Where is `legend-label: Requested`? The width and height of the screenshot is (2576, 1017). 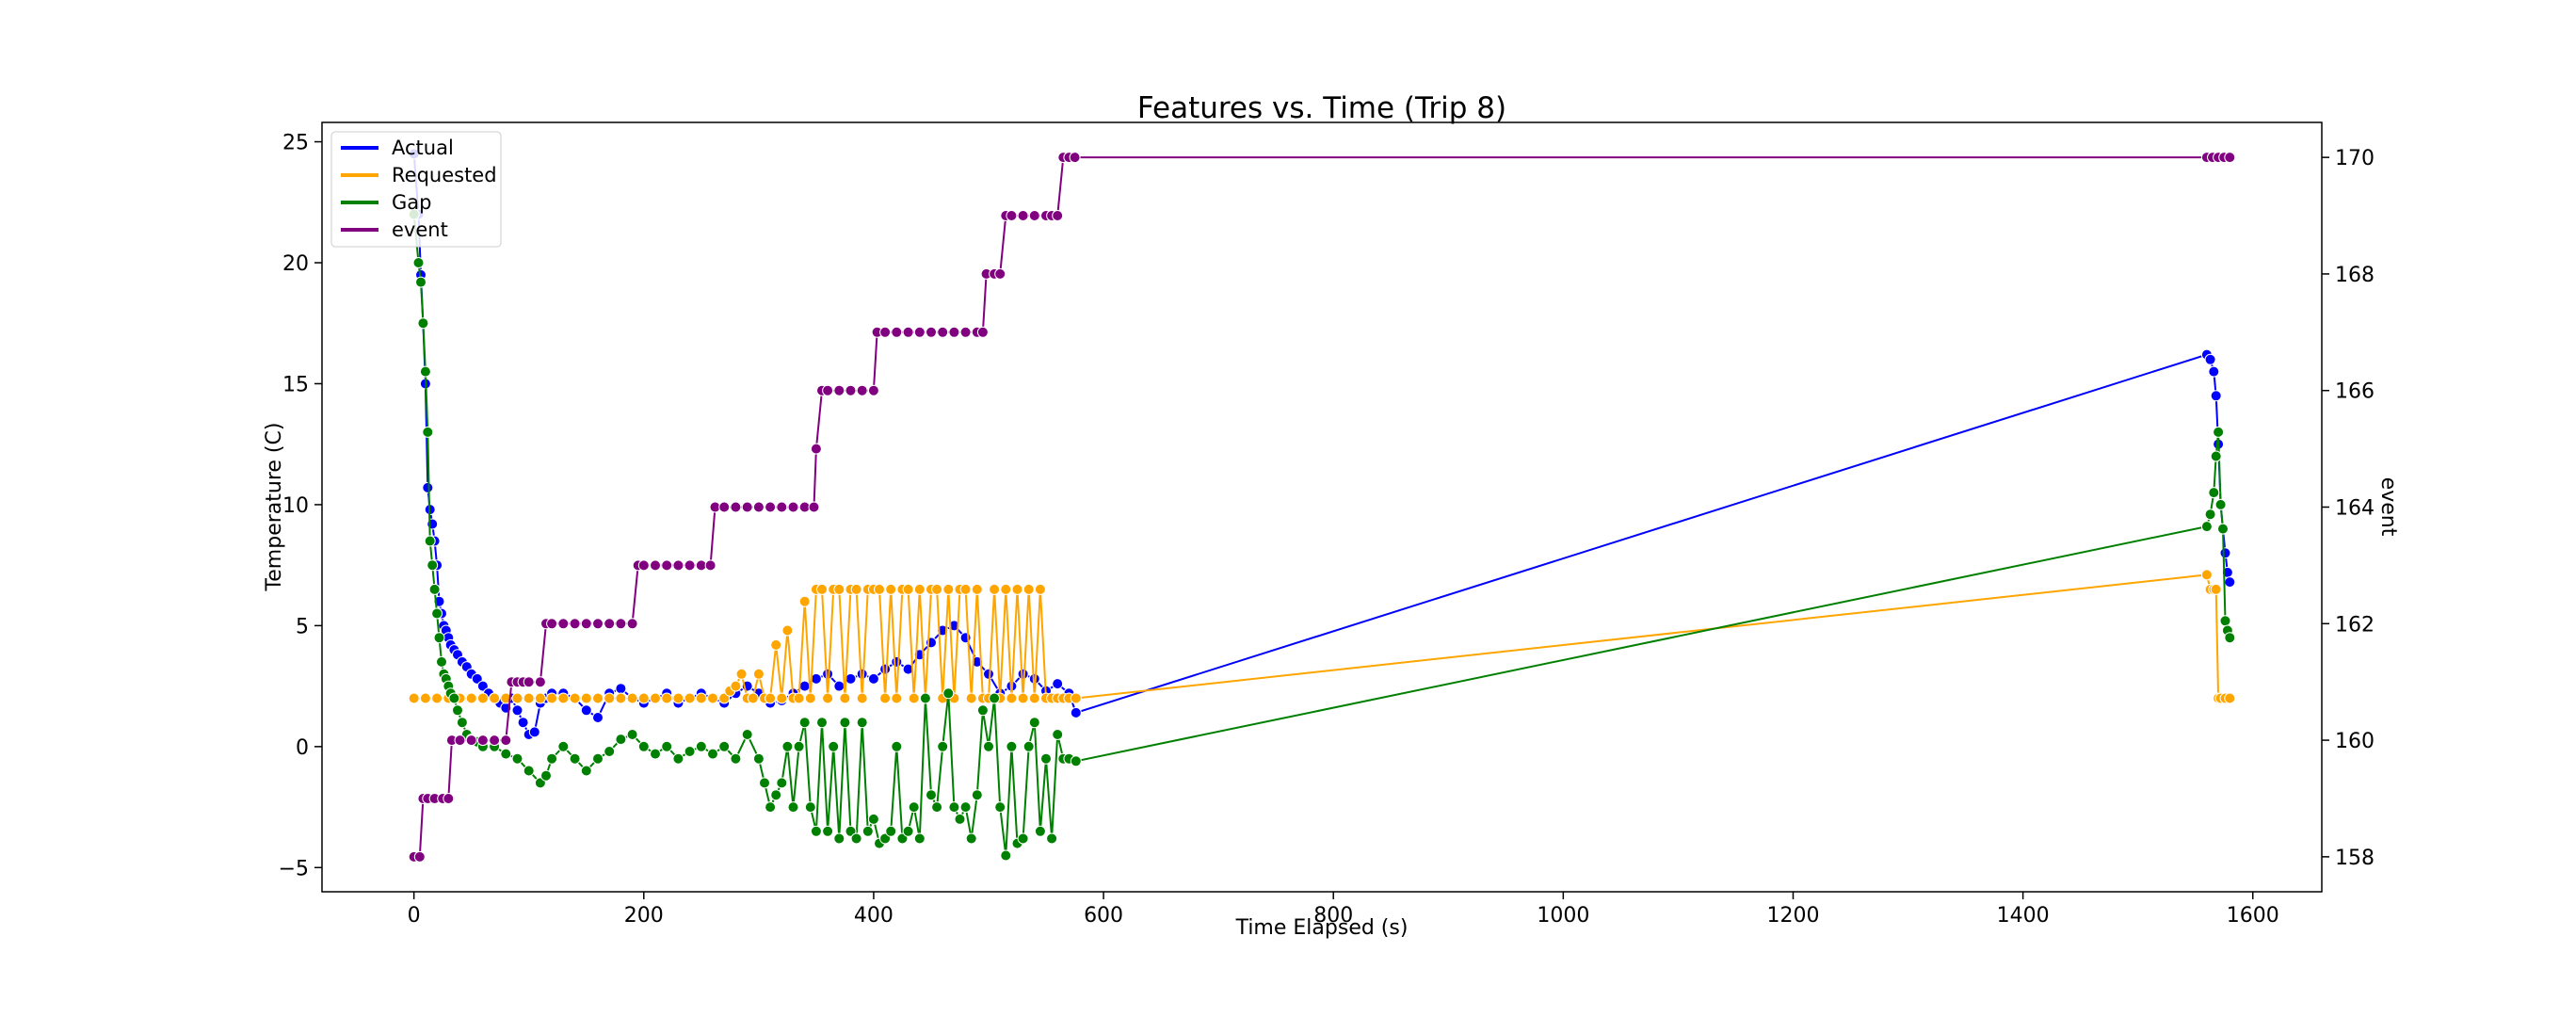 legend-label: Requested is located at coordinates (444, 175).